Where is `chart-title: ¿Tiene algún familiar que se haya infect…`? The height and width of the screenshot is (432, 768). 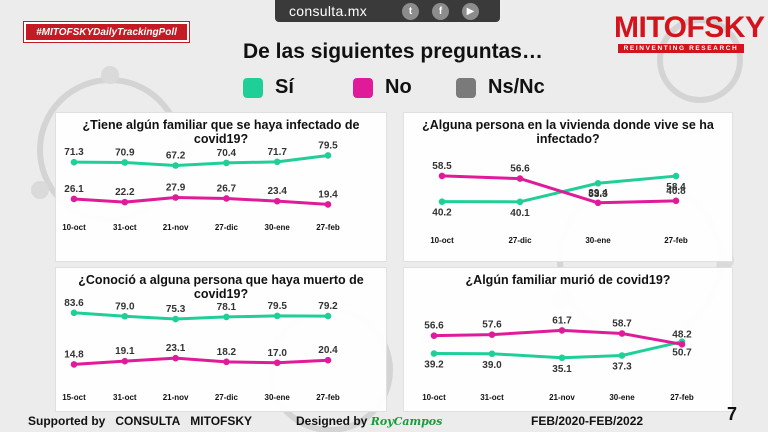
chart-title: ¿Tiene algún familiar que se haya infect… is located at coordinates (221, 132).